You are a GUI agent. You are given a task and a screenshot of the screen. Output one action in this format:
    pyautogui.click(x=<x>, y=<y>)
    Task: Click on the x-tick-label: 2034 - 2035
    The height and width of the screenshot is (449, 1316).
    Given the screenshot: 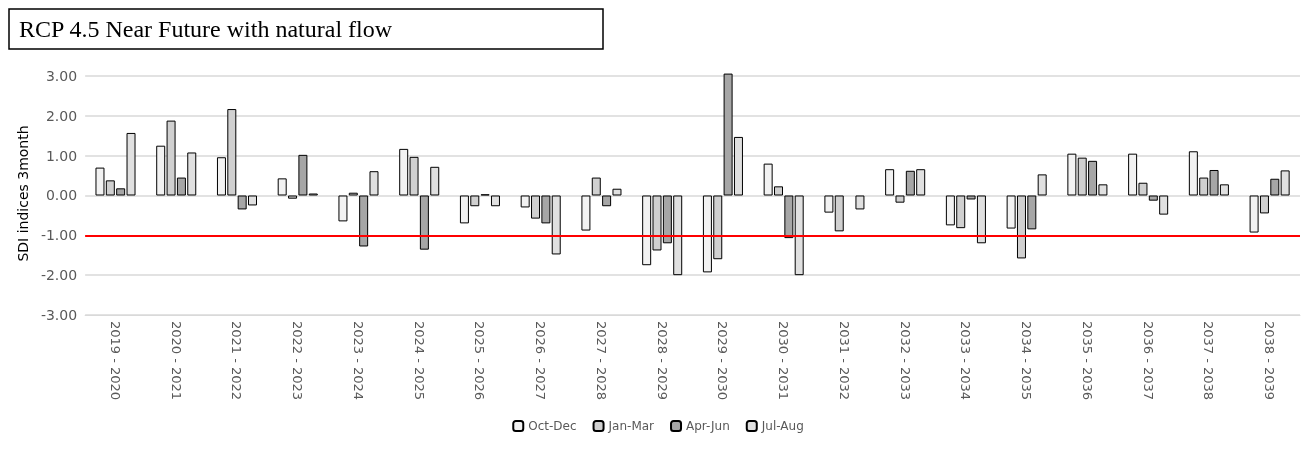 What is the action you would take?
    pyautogui.click(x=1027, y=361)
    